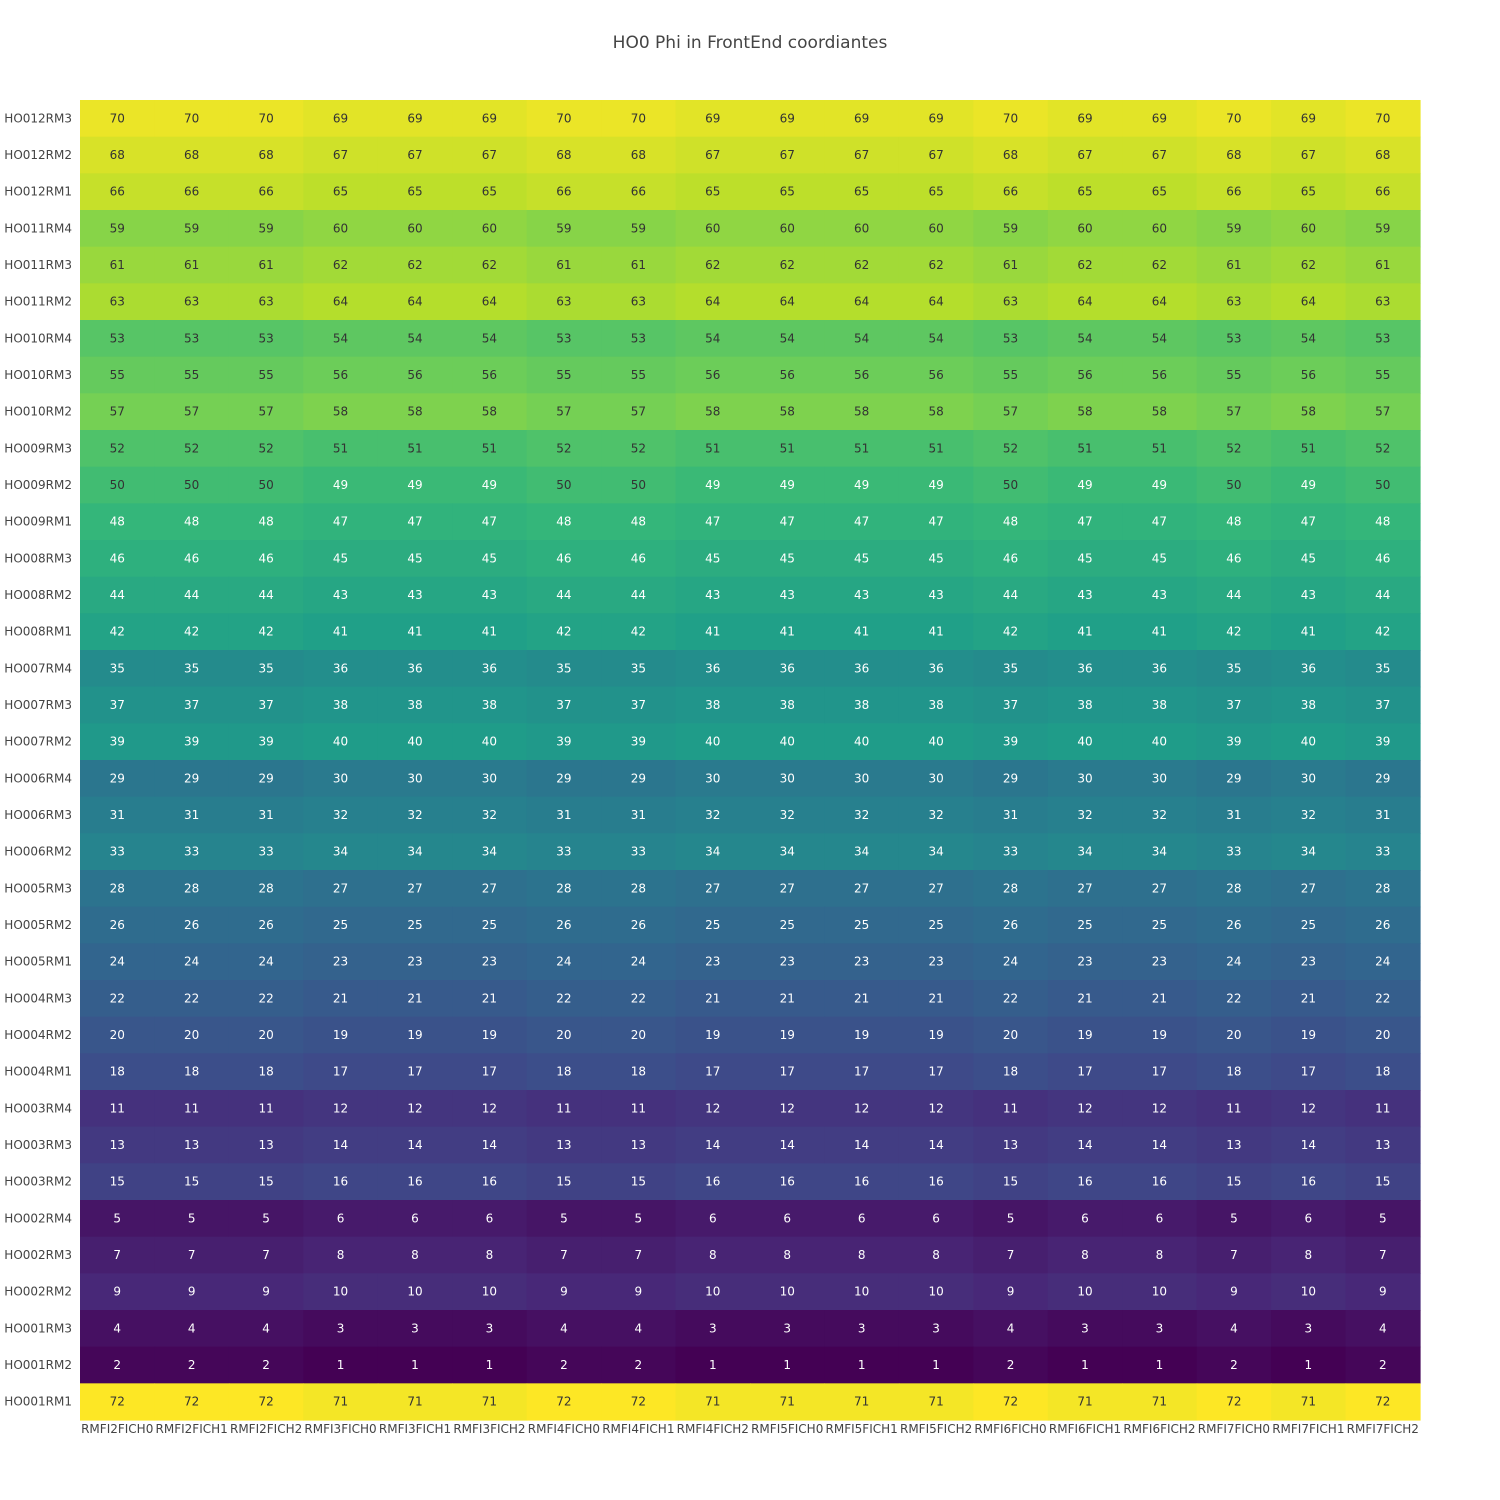 Image resolution: width=1500 pixels, height=1500 pixels. I want to click on x-tick-label: RMFI6FICH2, so click(1159, 1429).